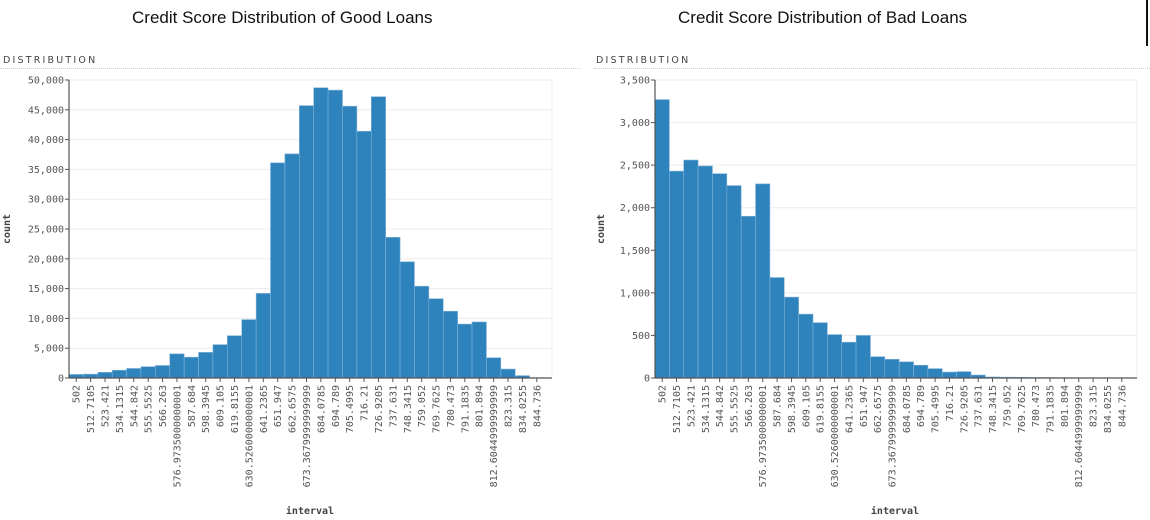  What do you see at coordinates (1094, 406) in the screenshot?
I see `x-tick-label: 823.315` at bounding box center [1094, 406].